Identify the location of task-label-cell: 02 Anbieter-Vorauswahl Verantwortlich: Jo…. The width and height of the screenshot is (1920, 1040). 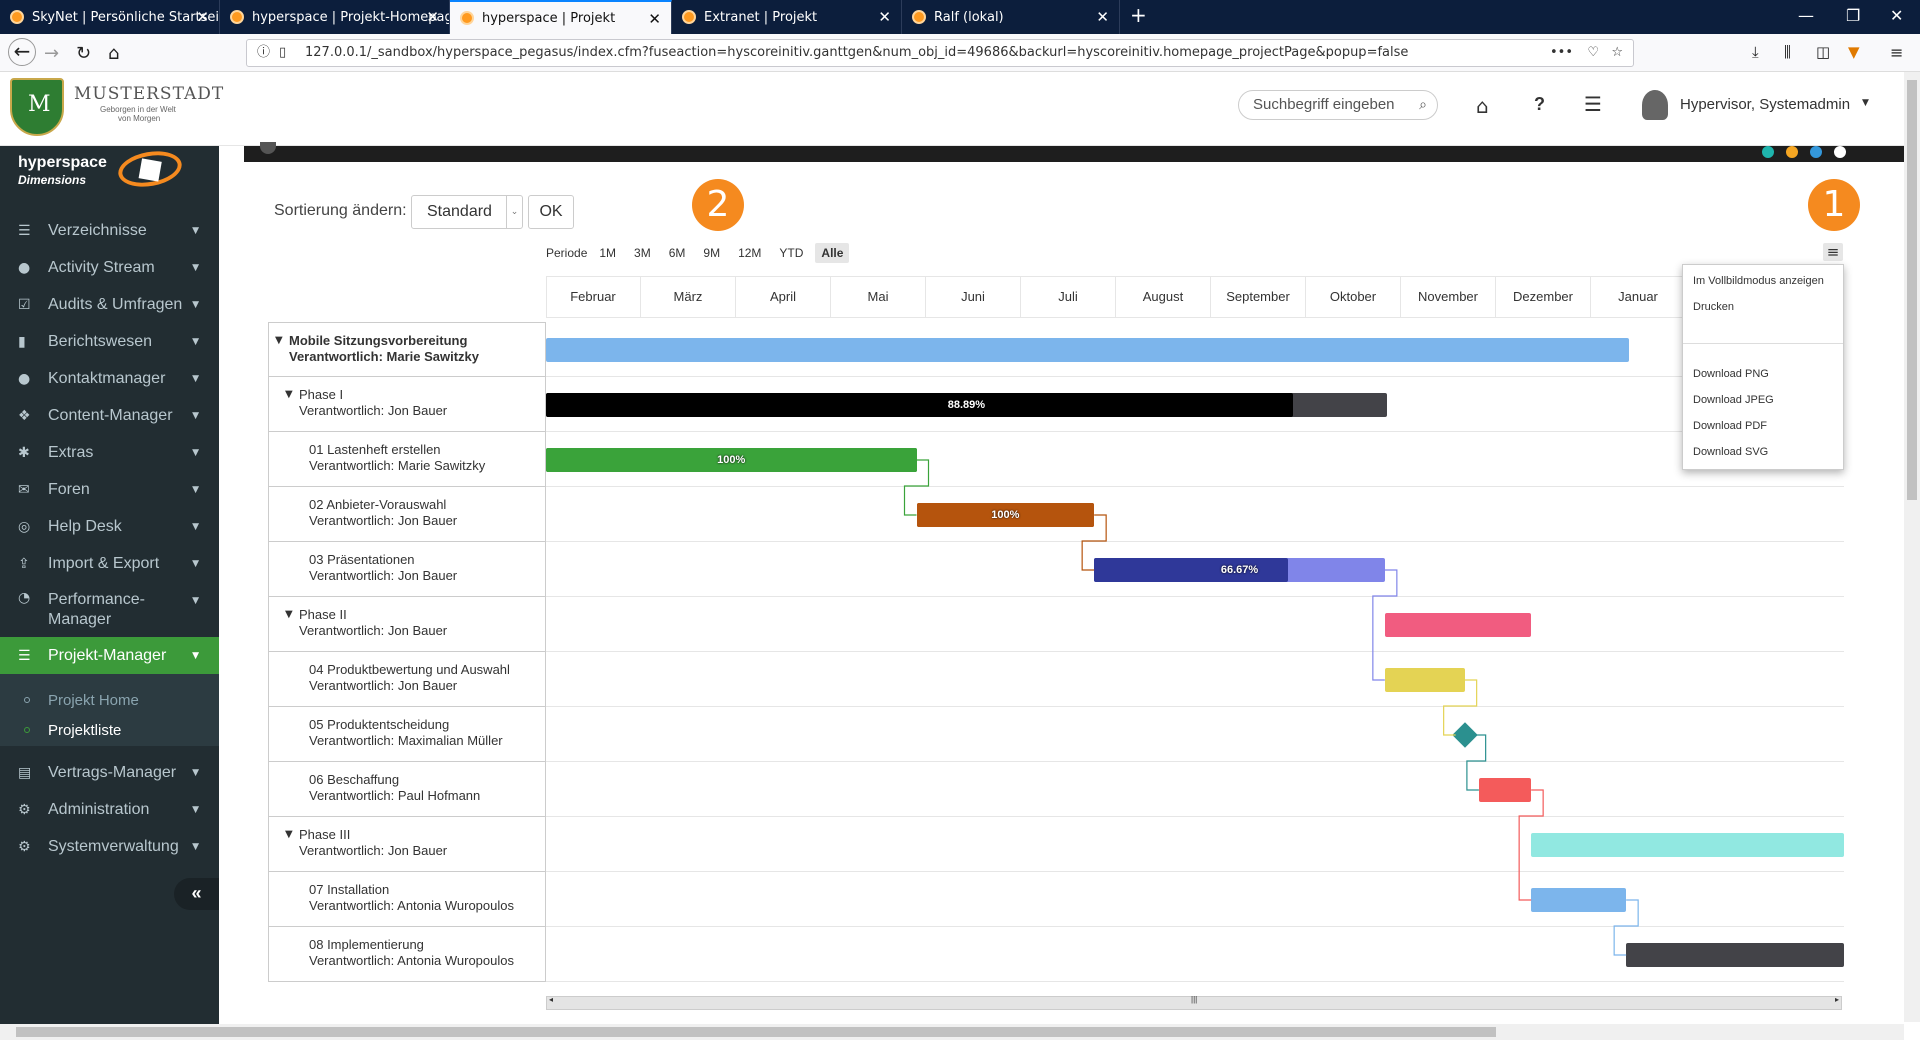
(407, 514).